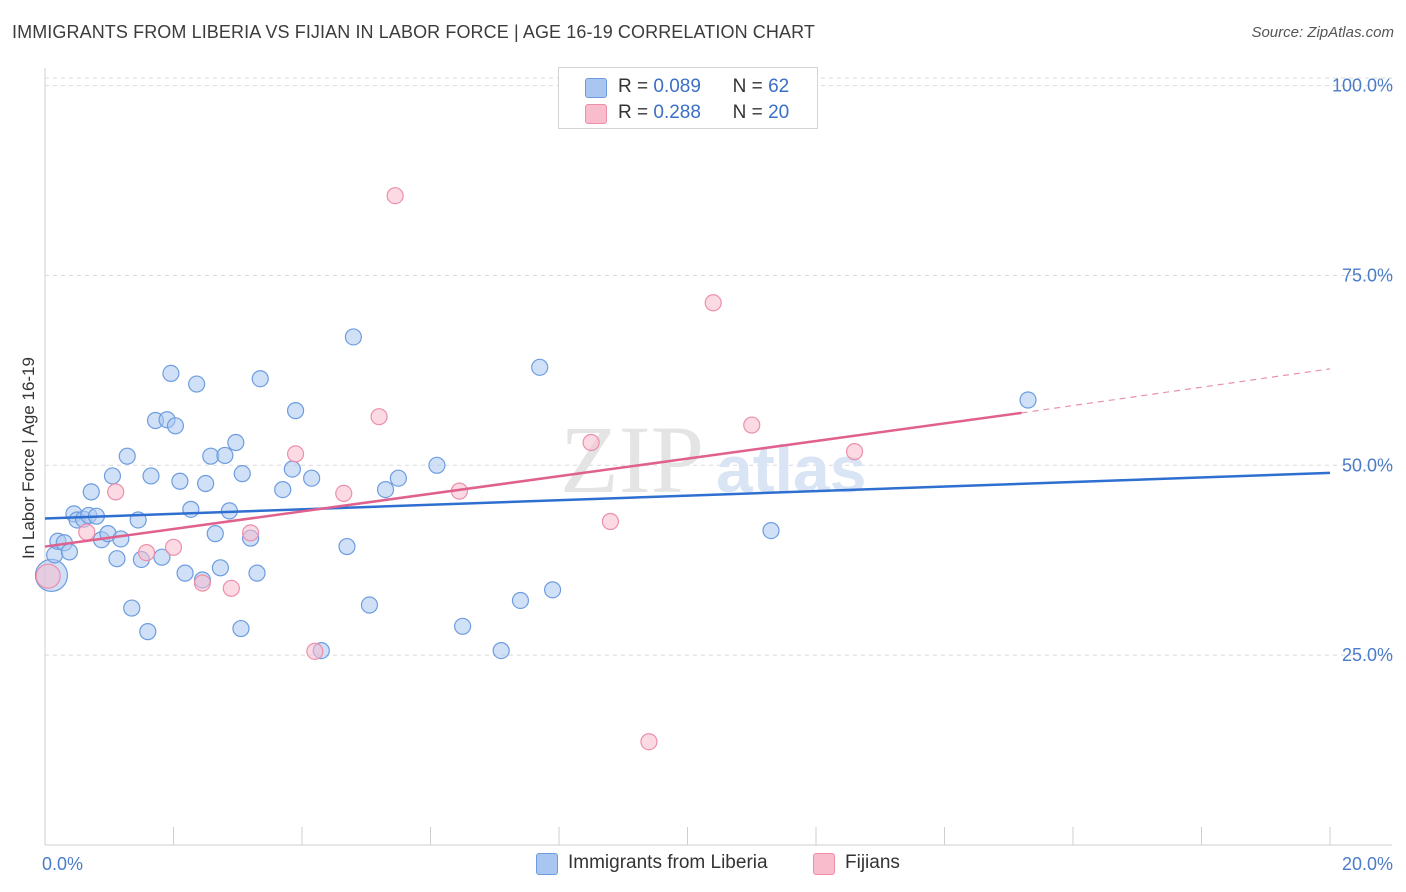  Describe the element at coordinates (547, 864) in the screenshot. I see `liberia-legend-swatch-icon` at that location.